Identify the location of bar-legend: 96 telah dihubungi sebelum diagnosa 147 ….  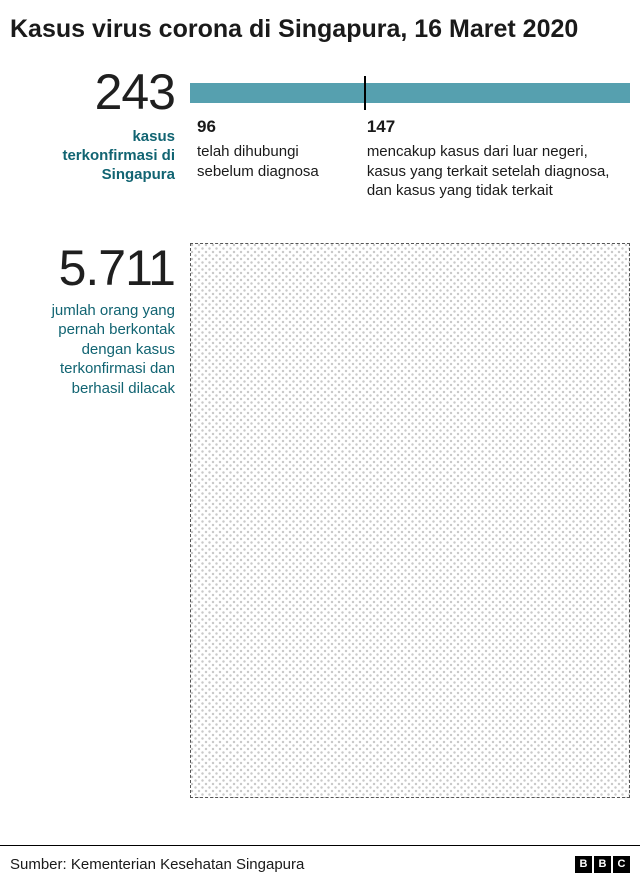
(410, 159).